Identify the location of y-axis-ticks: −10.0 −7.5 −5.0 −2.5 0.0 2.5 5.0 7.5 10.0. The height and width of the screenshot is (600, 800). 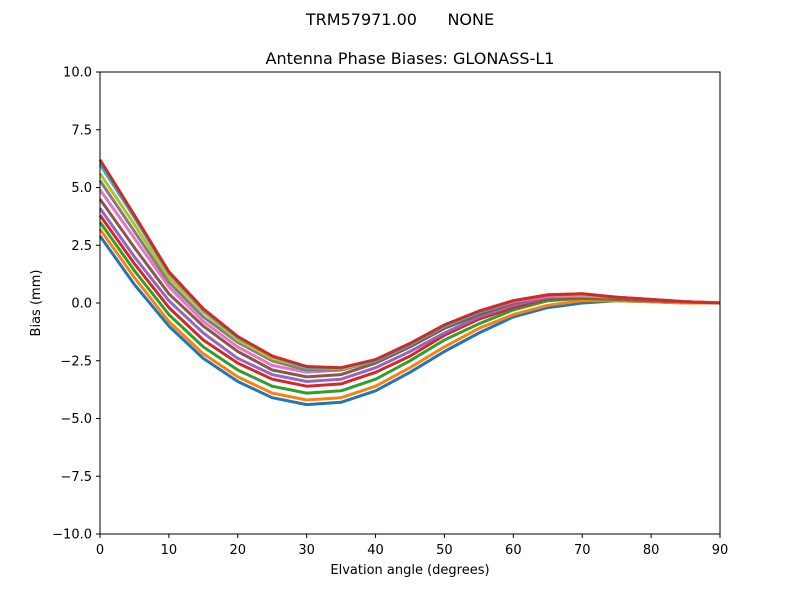
(76, 304).